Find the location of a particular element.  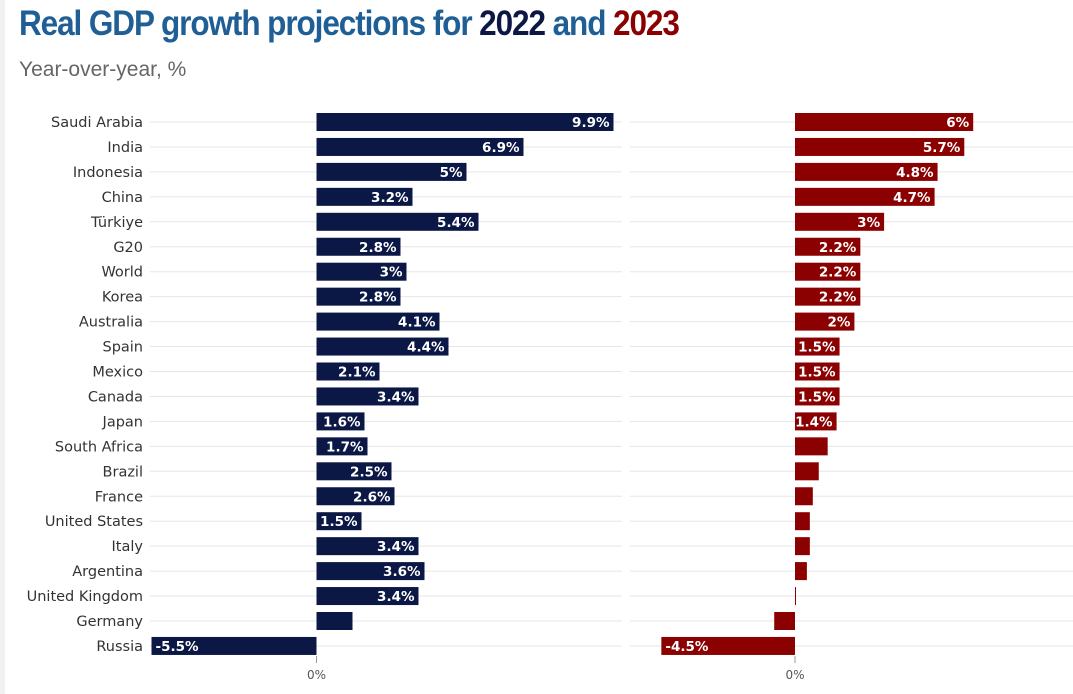

category-label: France is located at coordinates (119, 497).